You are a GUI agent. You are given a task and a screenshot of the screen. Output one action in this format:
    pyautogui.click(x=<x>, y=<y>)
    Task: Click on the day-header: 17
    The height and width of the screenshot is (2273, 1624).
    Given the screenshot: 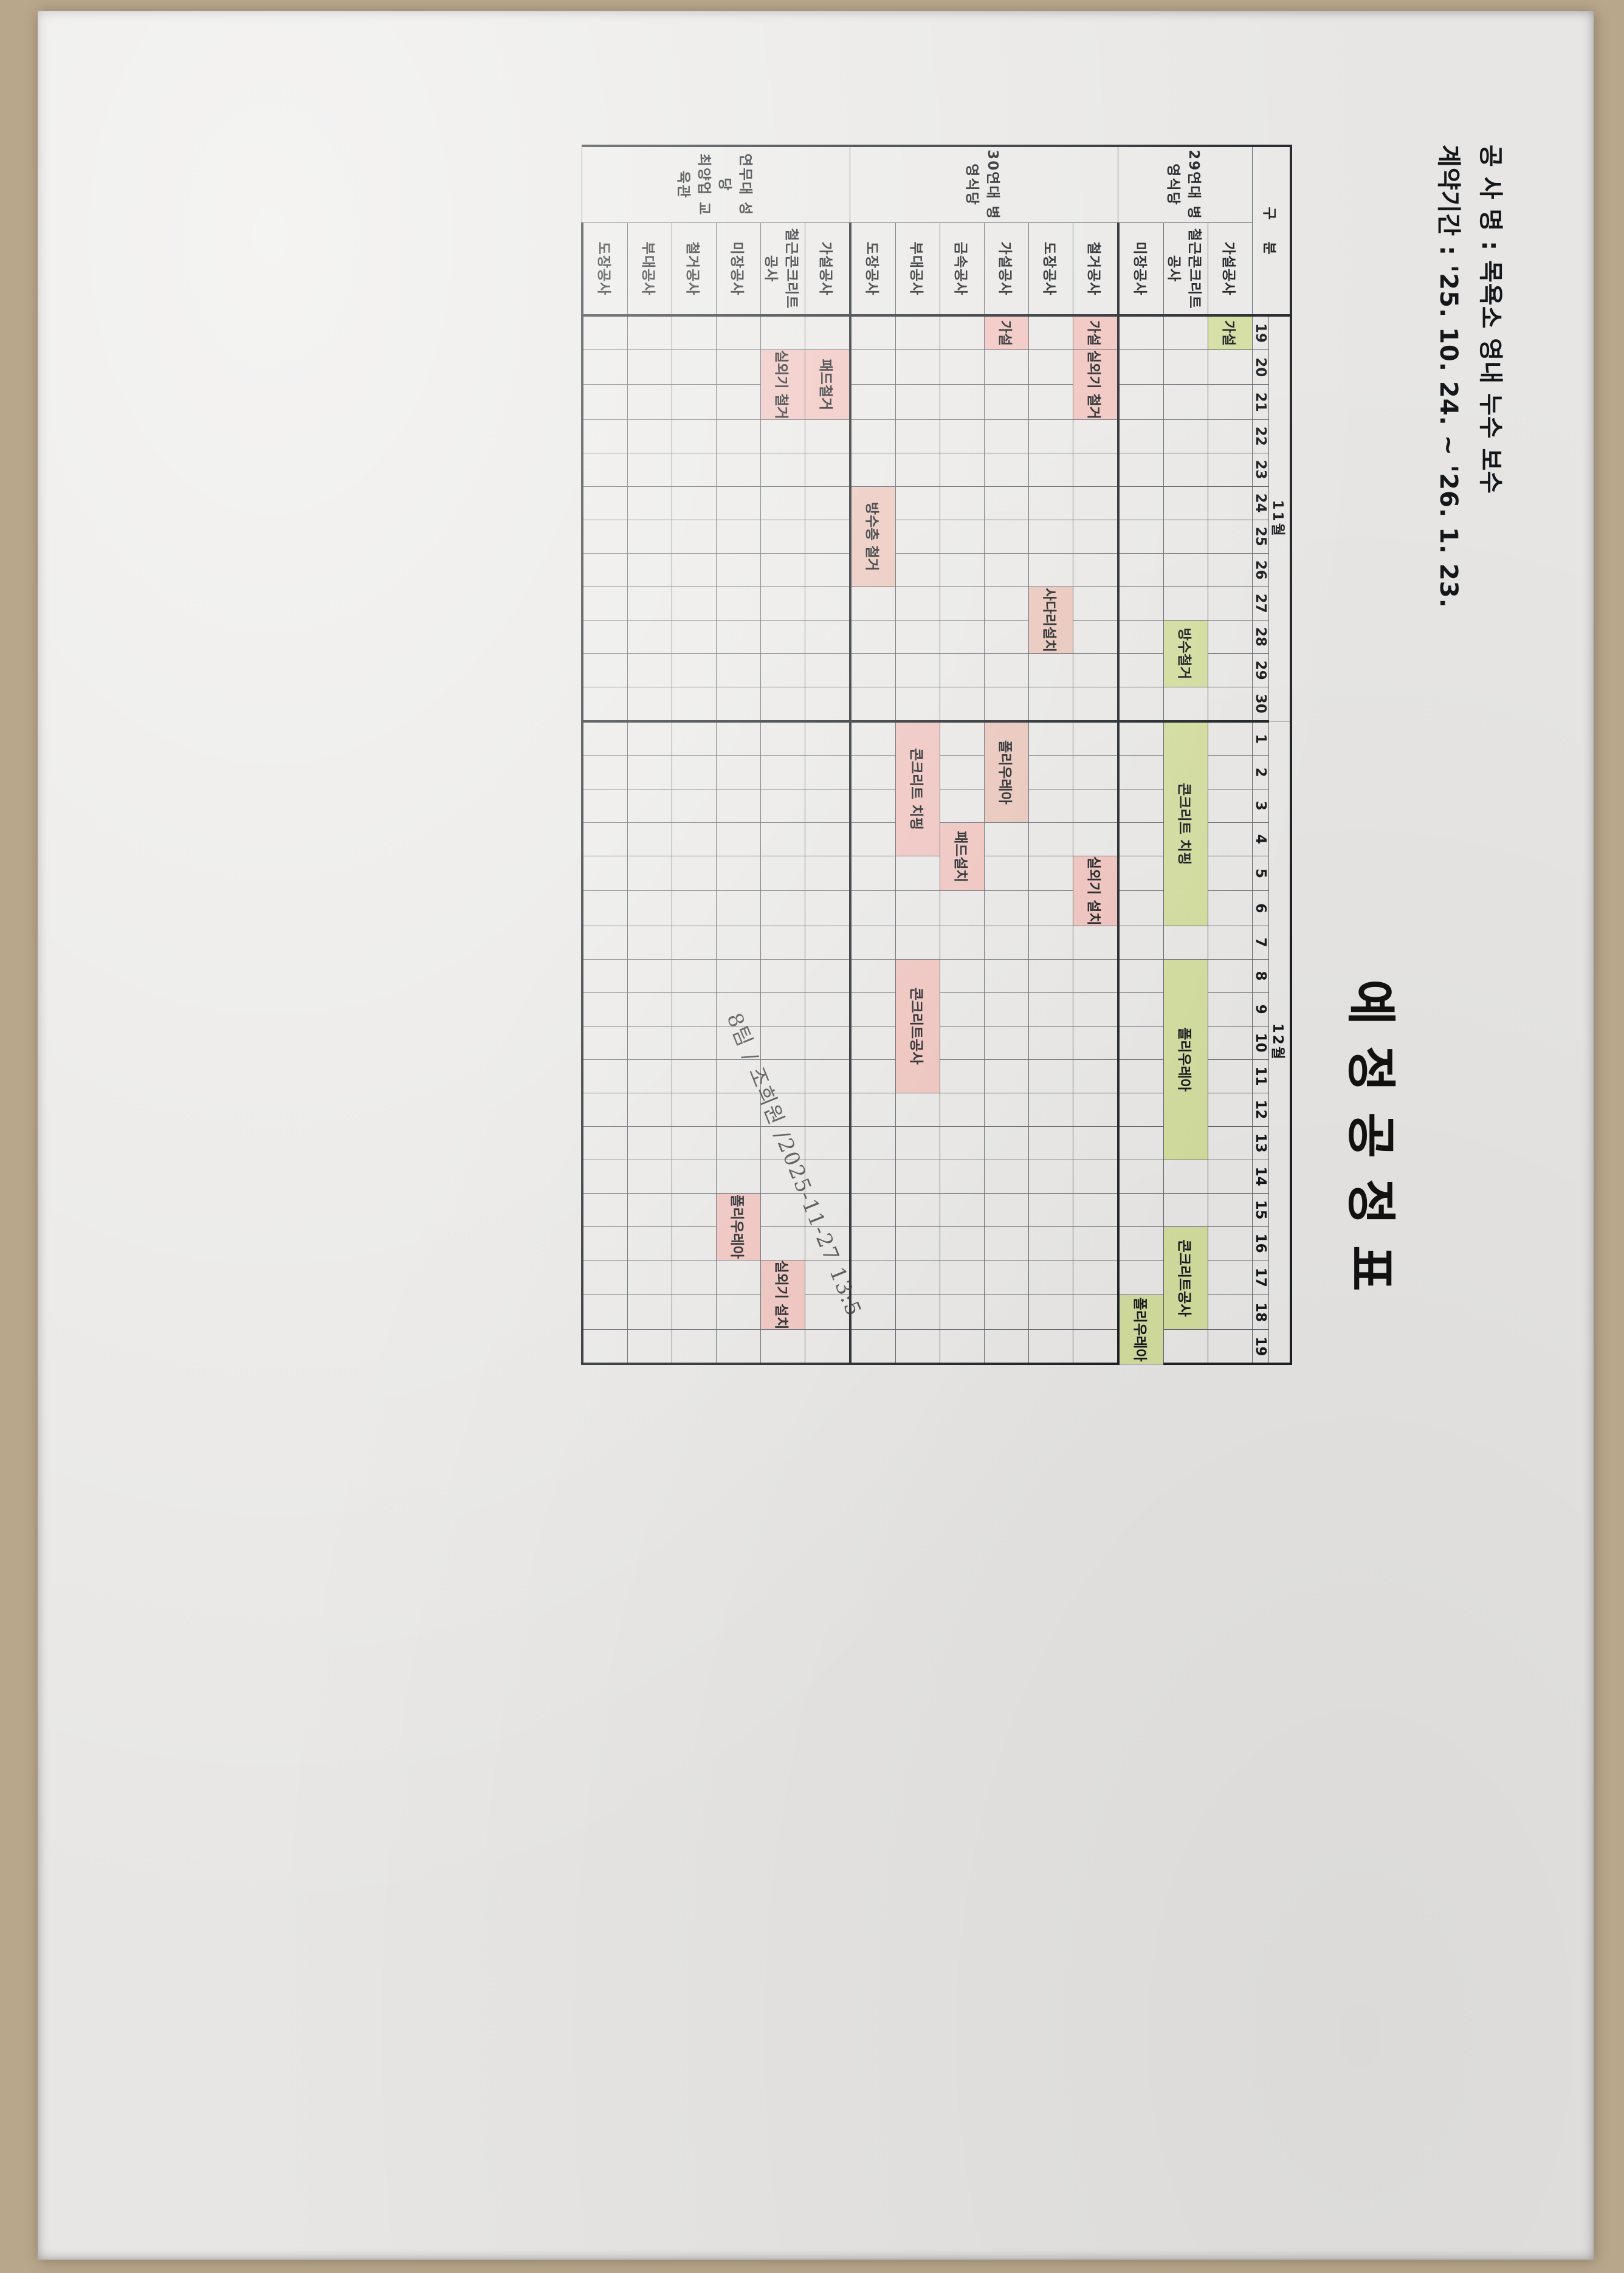 What is the action you would take?
    pyautogui.click(x=1260, y=1278)
    